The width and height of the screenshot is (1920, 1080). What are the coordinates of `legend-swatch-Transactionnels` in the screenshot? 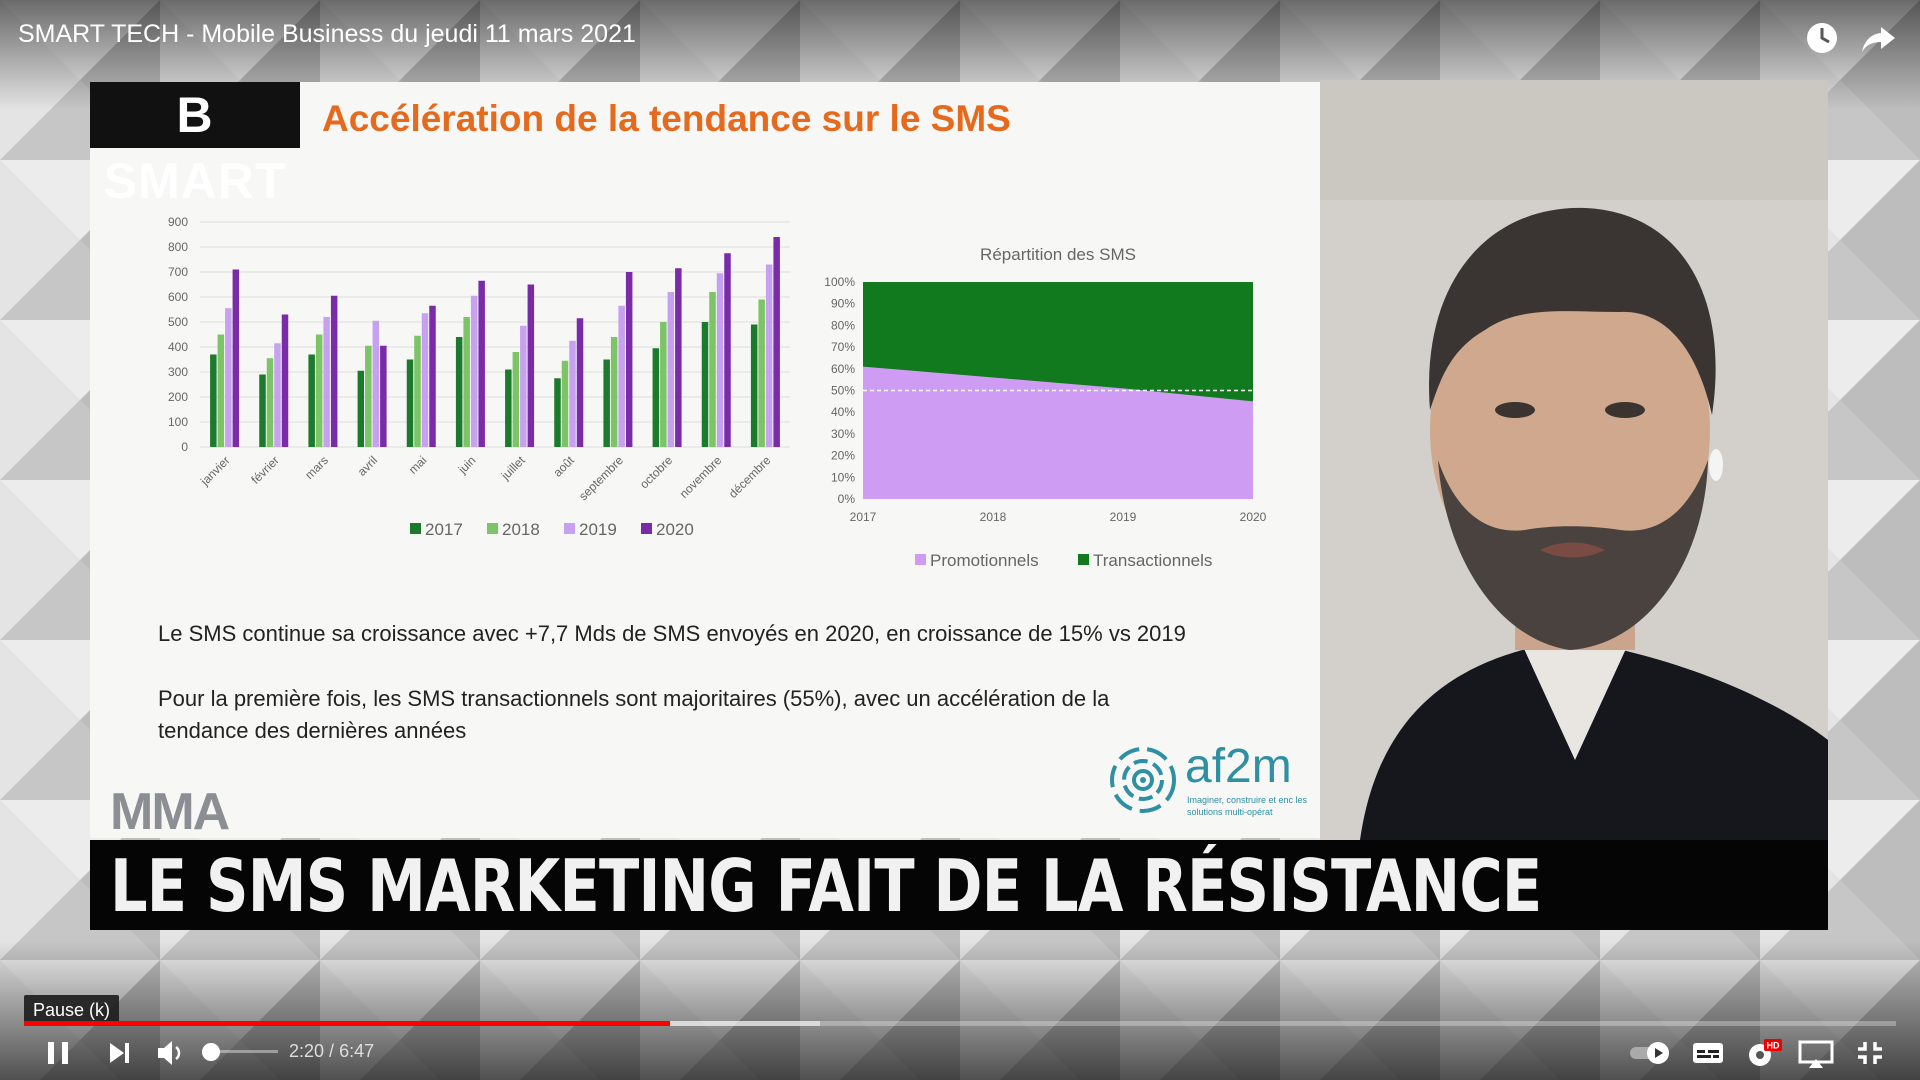 It's located at (1083, 559).